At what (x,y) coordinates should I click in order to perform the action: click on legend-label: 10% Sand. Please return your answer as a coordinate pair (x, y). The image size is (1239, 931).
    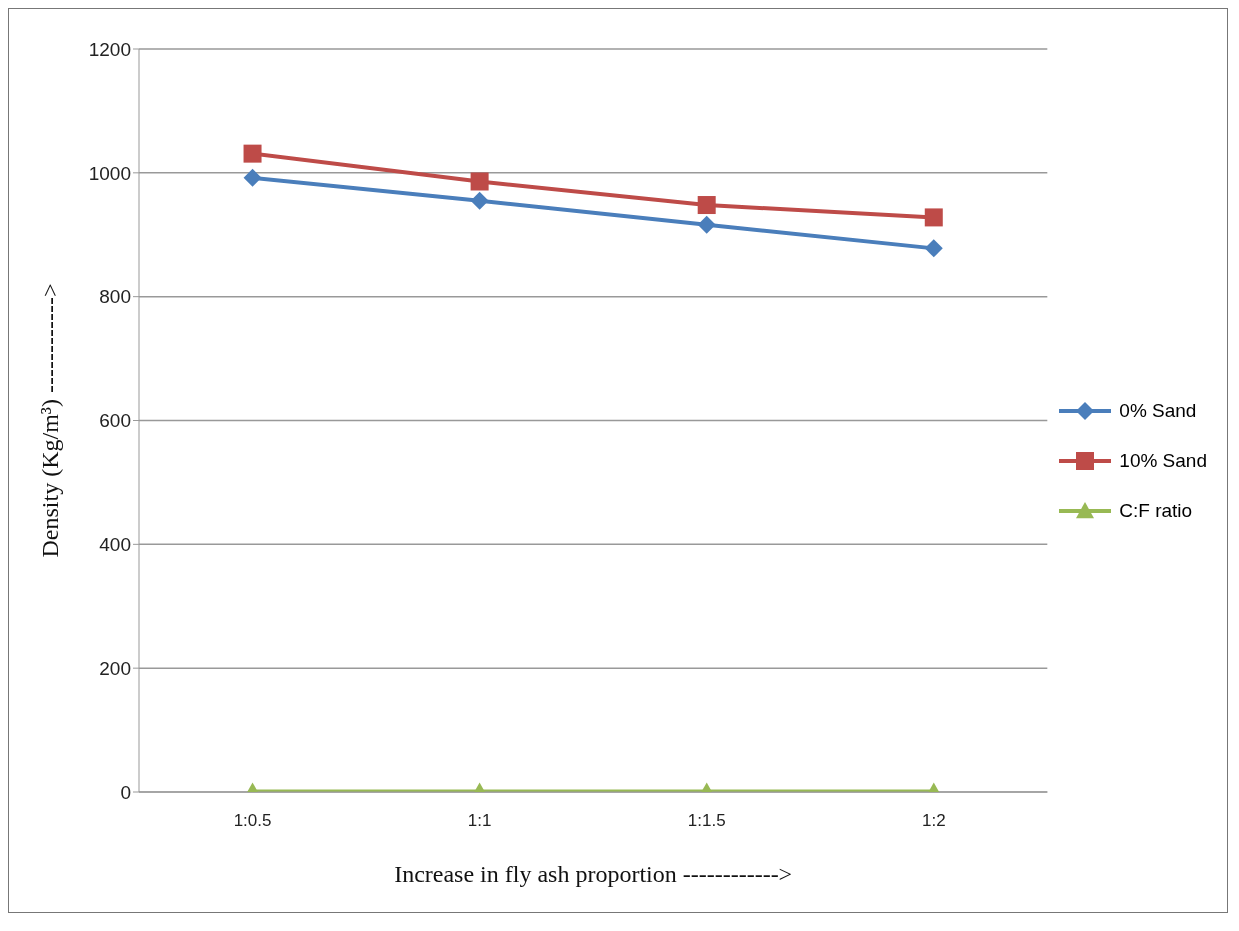
    Looking at the image, I should click on (1163, 460).